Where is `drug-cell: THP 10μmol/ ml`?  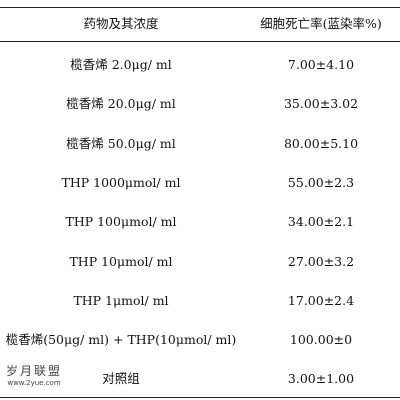
drug-cell: THP 10μmol/ ml is located at coordinates (121, 261).